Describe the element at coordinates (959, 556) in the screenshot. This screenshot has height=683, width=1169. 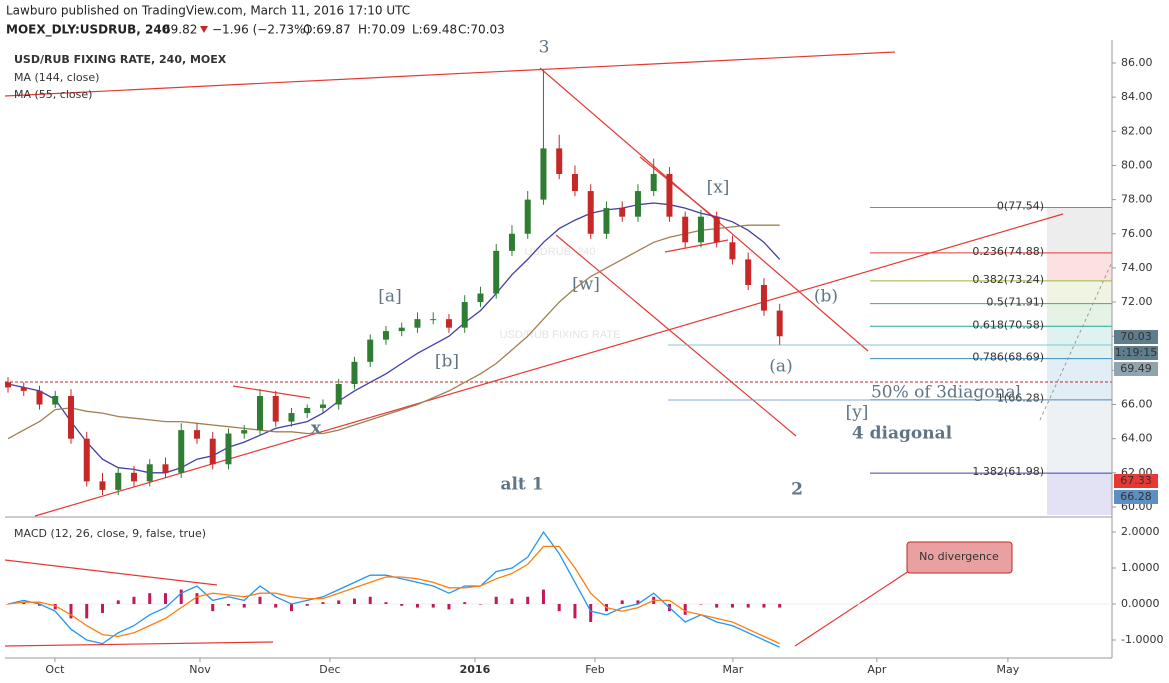
I see `callout-text: No divergence` at that location.